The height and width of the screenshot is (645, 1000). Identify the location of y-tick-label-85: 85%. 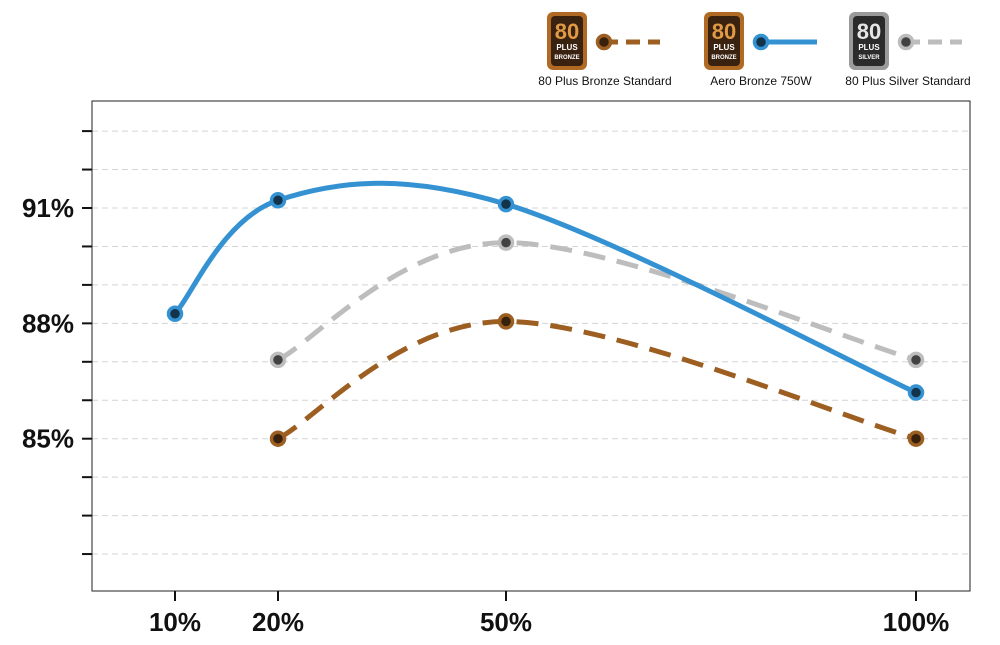
(48, 439).